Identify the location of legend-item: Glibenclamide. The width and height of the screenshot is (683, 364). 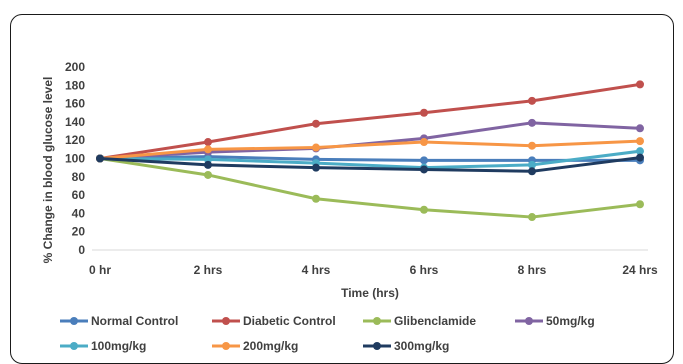
(419, 321).